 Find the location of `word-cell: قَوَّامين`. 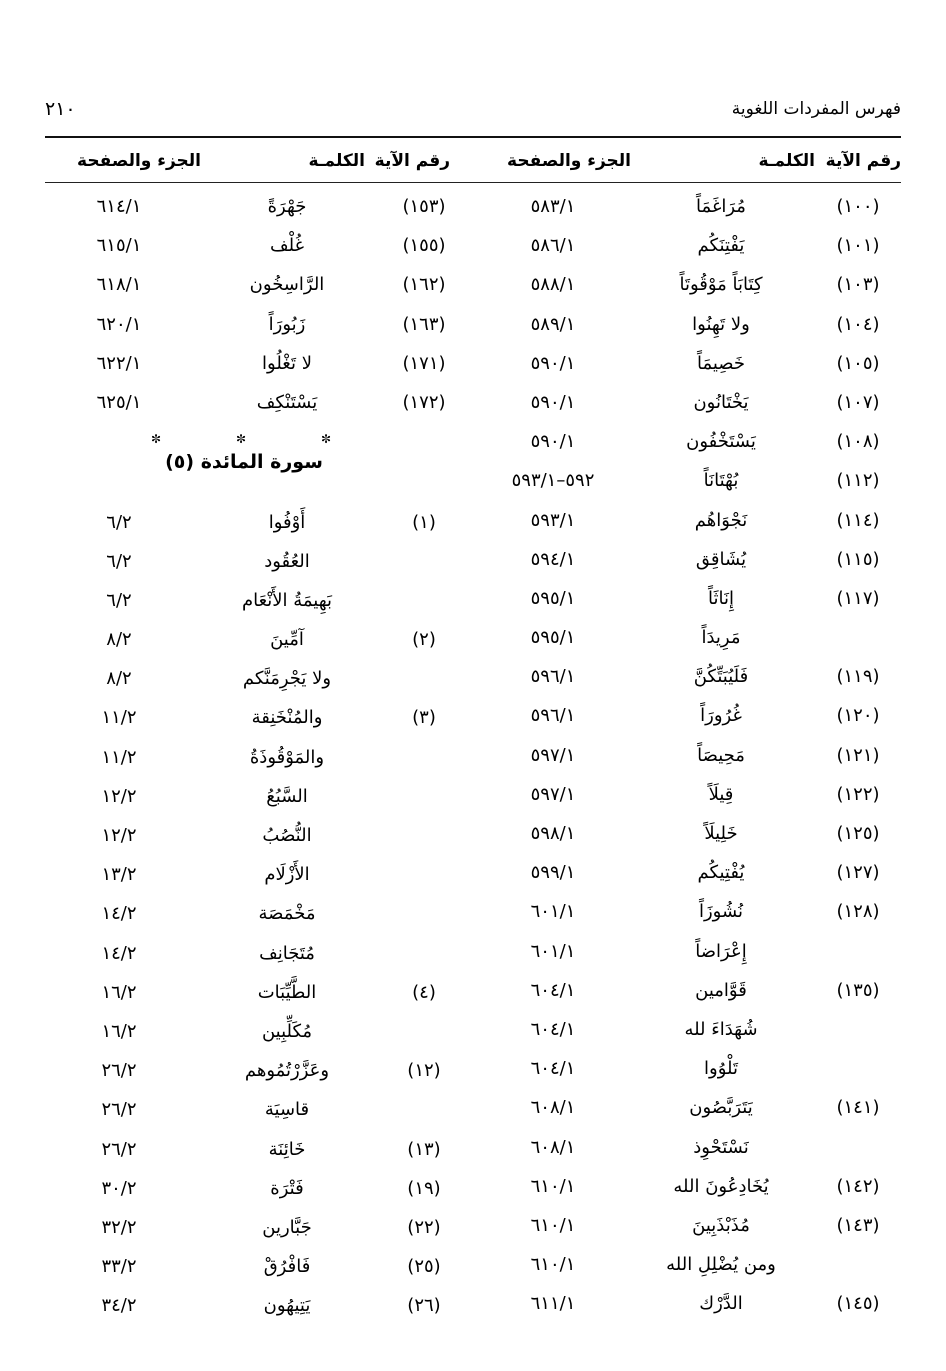

word-cell: قَوَّامين is located at coordinates (721, 990).